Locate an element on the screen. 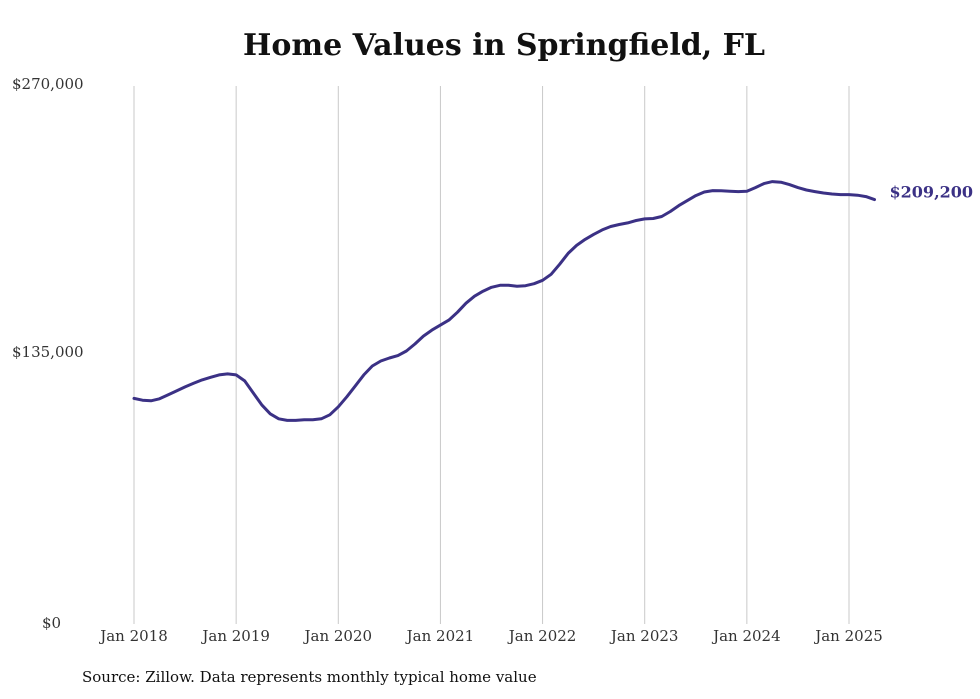 The image size is (980, 699). y-tick-label-middle: $135,000 is located at coordinates (48, 352).